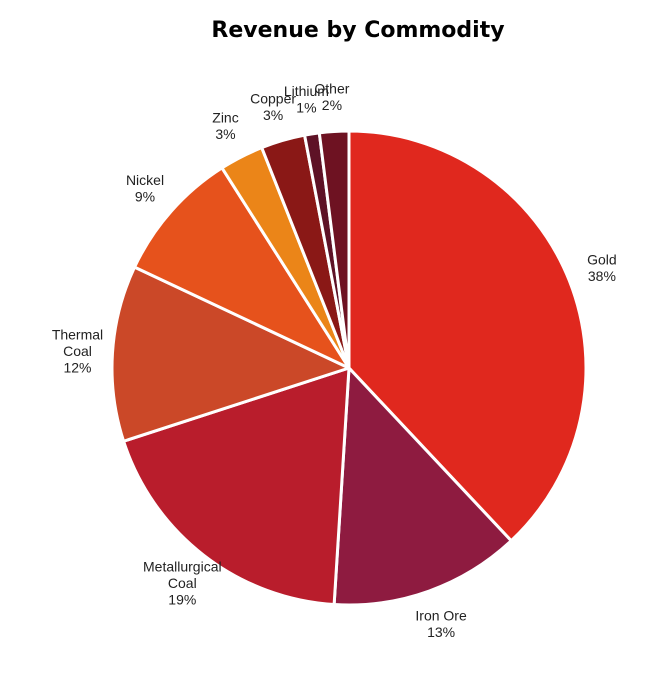 The width and height of the screenshot is (668, 678). I want to click on slice-name: Zinc, so click(225, 117).